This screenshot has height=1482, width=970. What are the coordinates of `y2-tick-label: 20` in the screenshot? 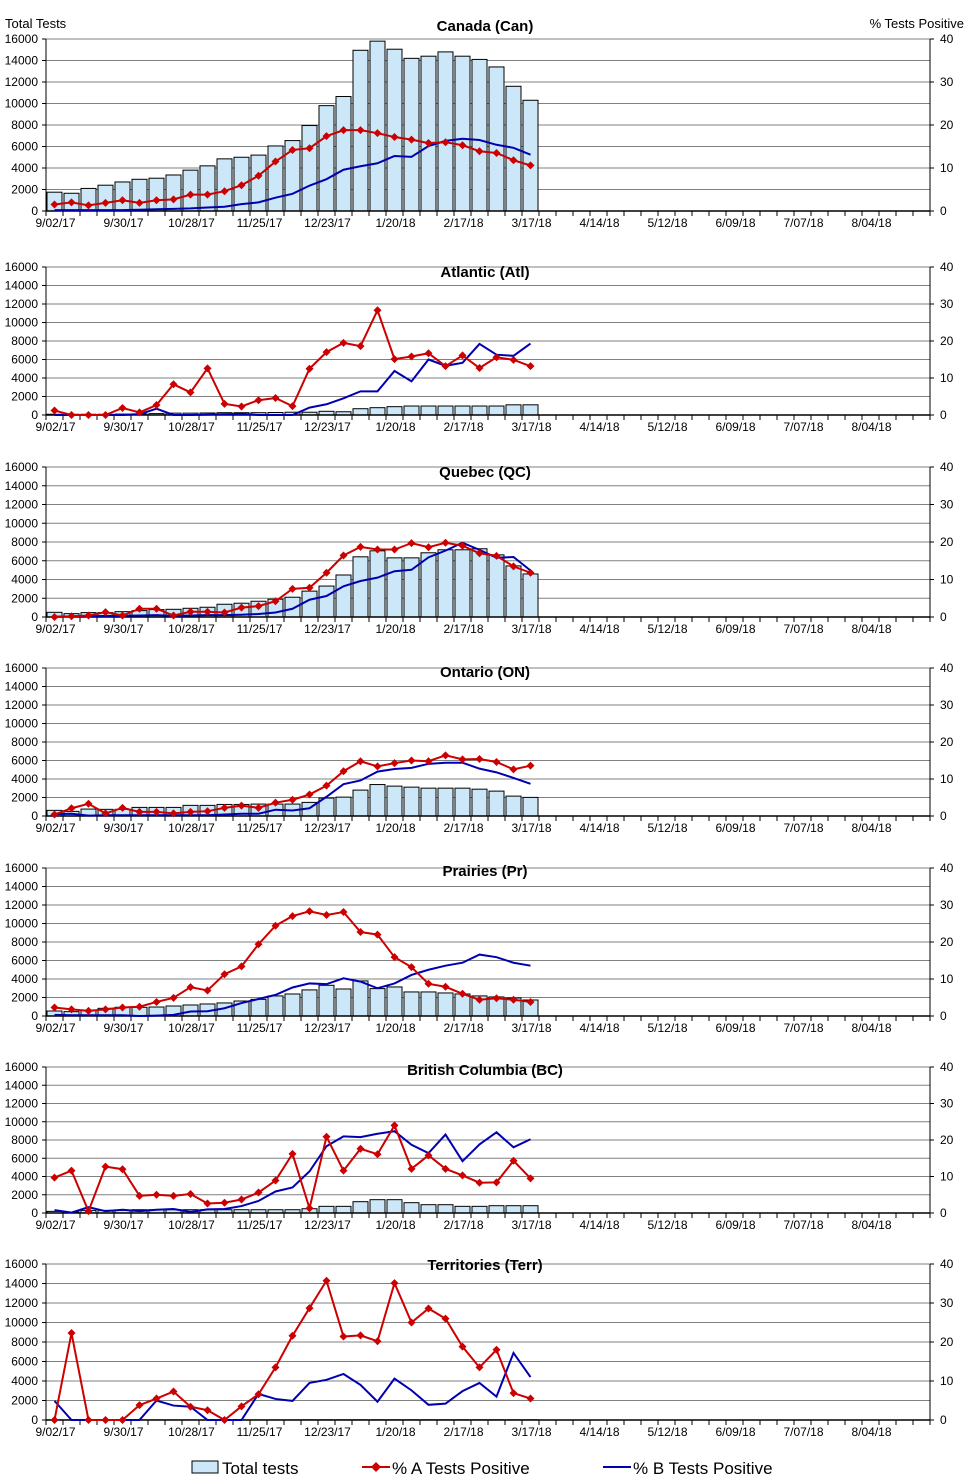 It's located at (947, 1140).